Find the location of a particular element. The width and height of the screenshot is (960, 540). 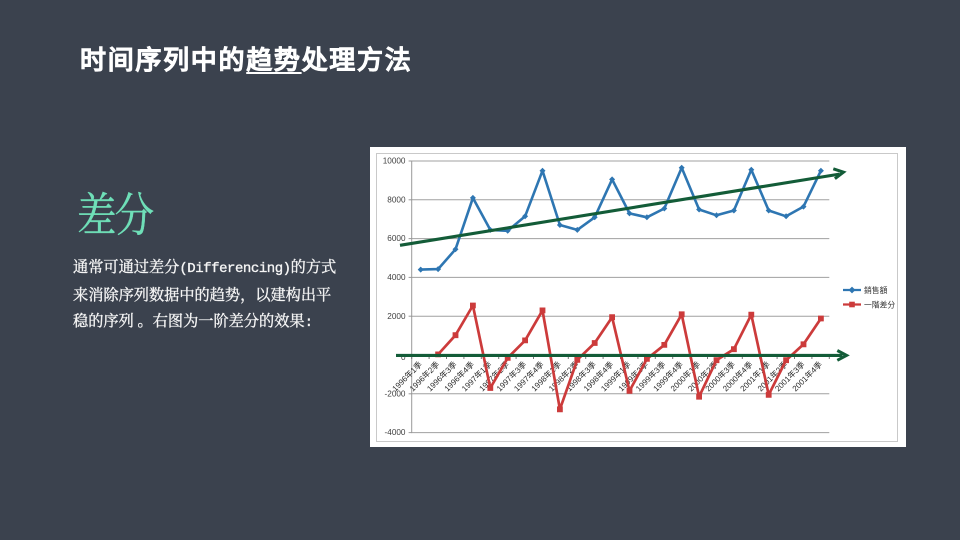

svg-text: 0 is located at coordinates (403, 357).